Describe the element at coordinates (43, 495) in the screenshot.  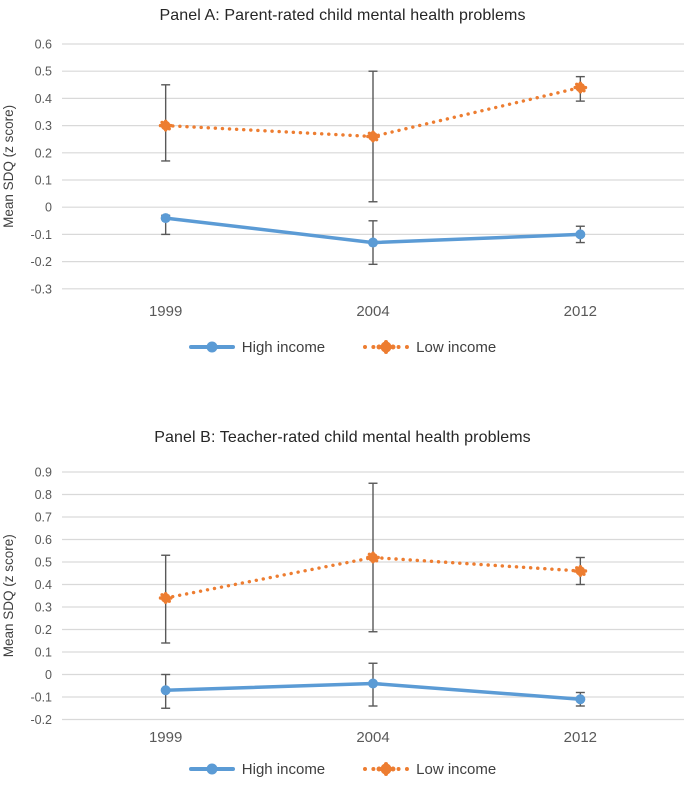
I see `y-tick-label: 0.8` at that location.